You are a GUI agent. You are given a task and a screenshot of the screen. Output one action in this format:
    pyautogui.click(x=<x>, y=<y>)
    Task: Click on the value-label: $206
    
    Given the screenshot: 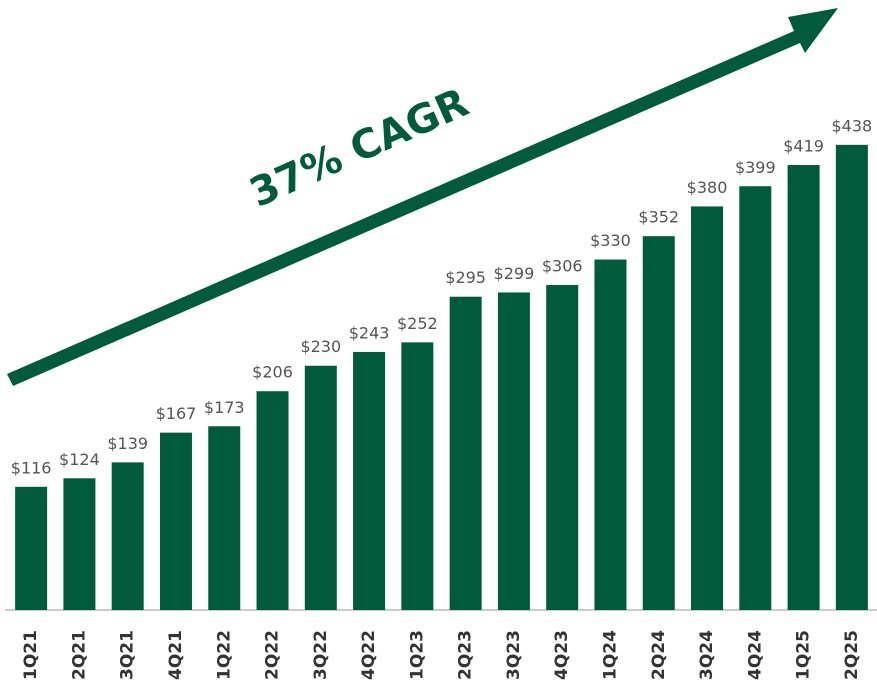 What is the action you would take?
    pyautogui.click(x=272, y=372)
    